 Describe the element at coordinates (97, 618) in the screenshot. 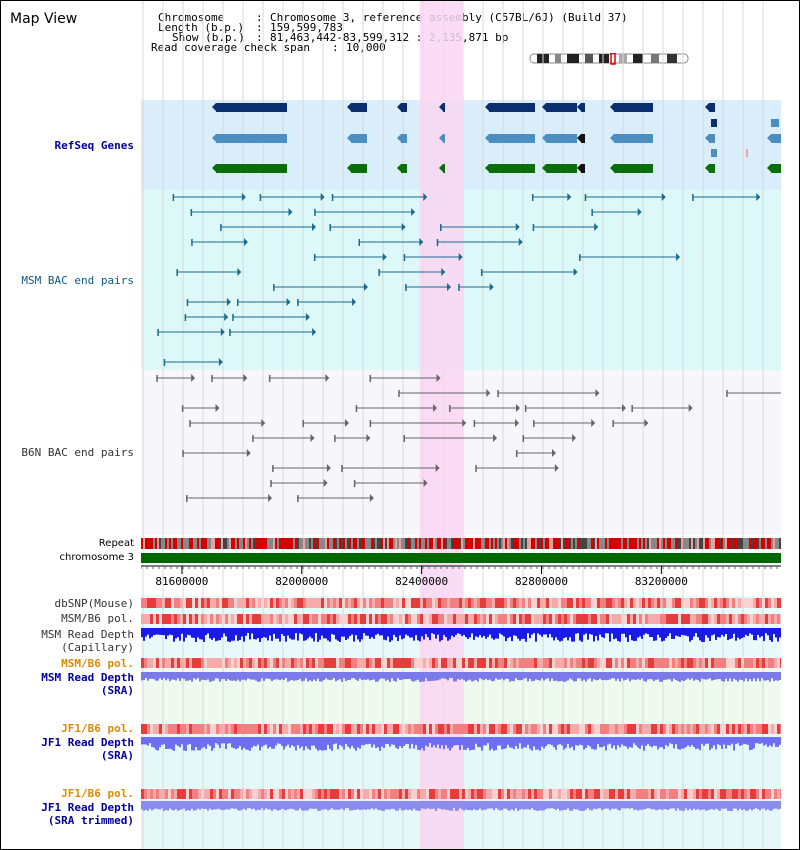

I see `track-label-msm-pol: MSM/B6 pol.` at that location.